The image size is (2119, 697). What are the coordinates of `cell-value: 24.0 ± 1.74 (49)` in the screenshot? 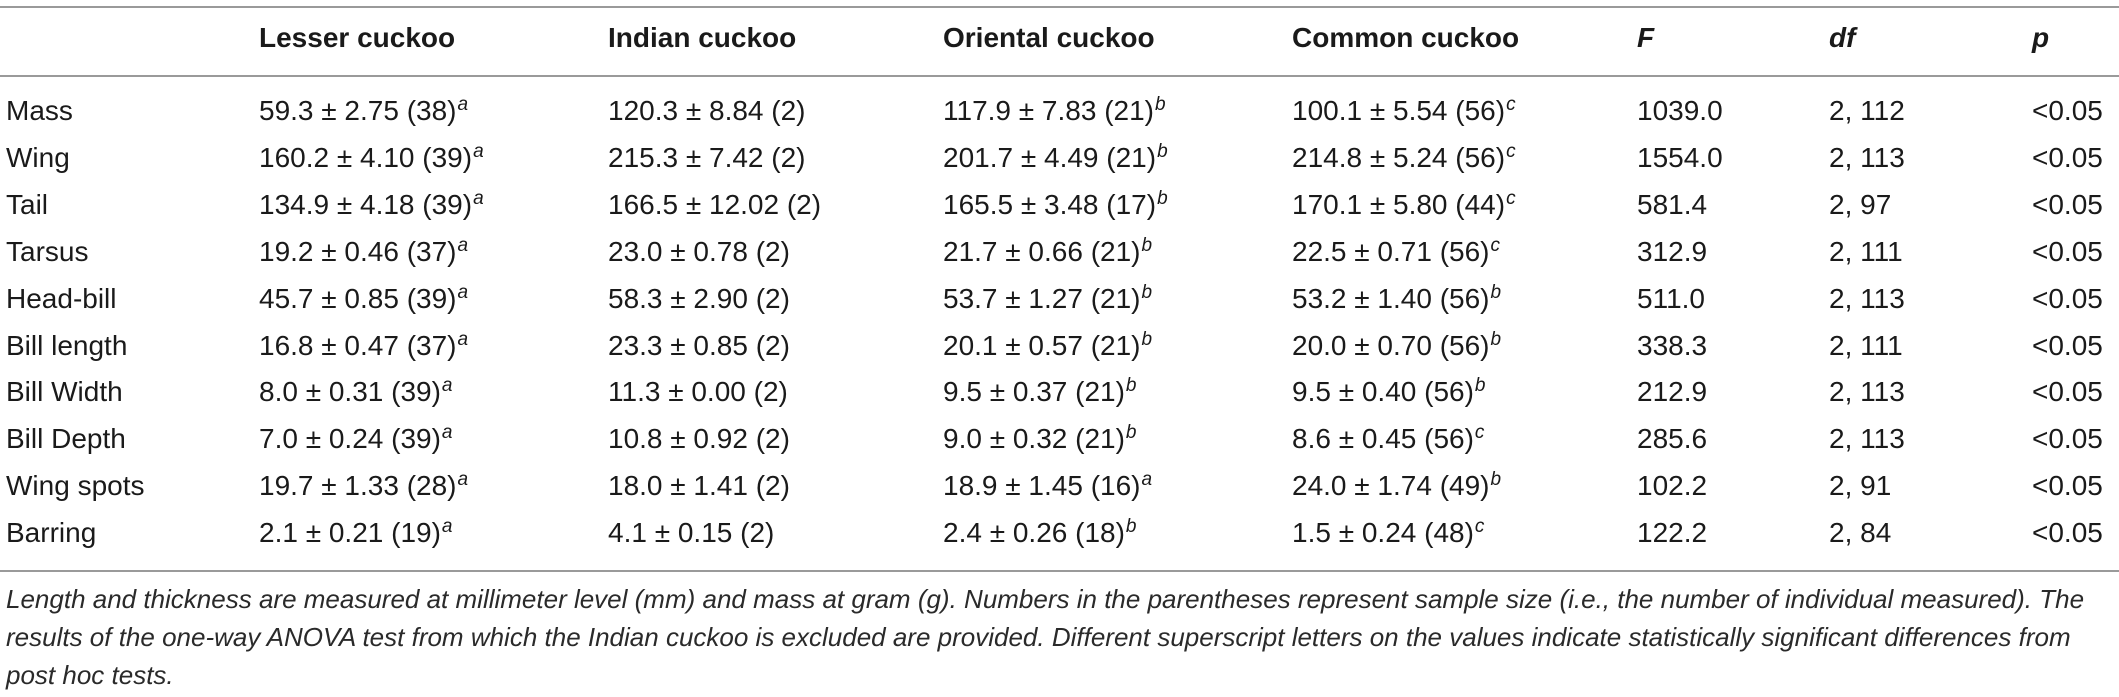 It's located at (1391, 486).